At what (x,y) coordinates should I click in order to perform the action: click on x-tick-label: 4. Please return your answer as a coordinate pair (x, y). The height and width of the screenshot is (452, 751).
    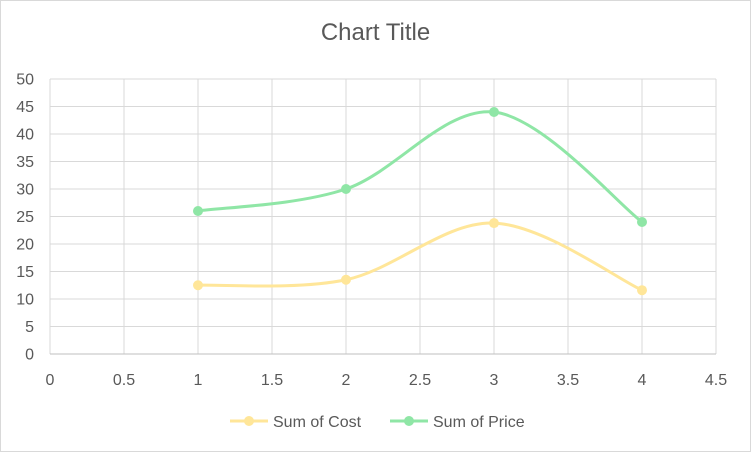
    Looking at the image, I should click on (642, 380).